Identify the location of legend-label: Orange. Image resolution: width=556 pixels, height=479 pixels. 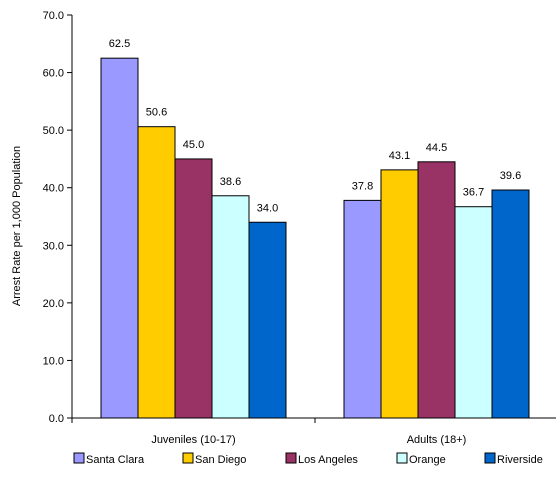
(427, 460).